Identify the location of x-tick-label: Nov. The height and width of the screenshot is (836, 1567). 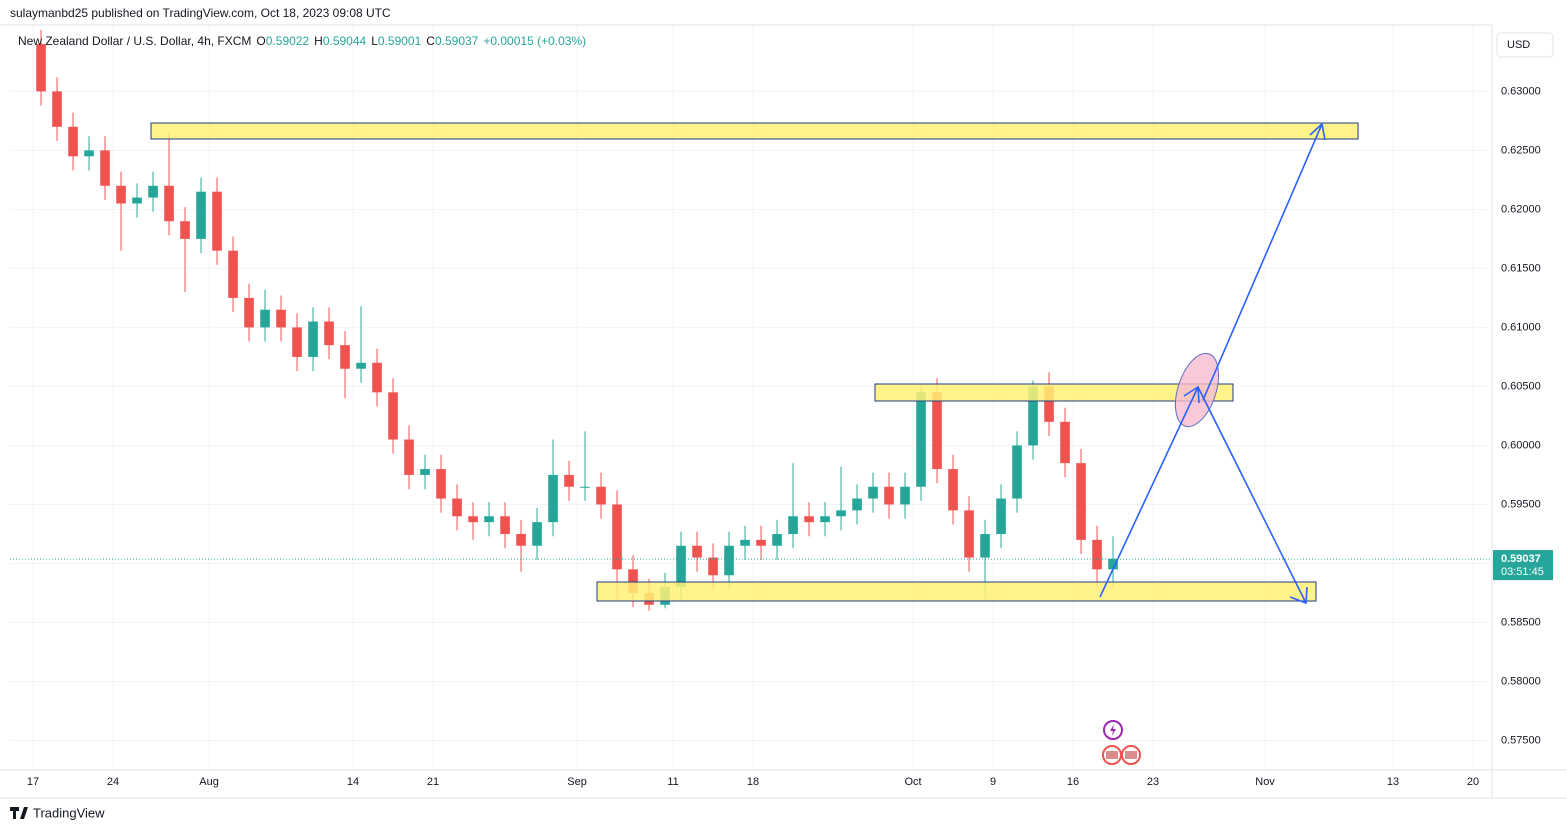
(1265, 782).